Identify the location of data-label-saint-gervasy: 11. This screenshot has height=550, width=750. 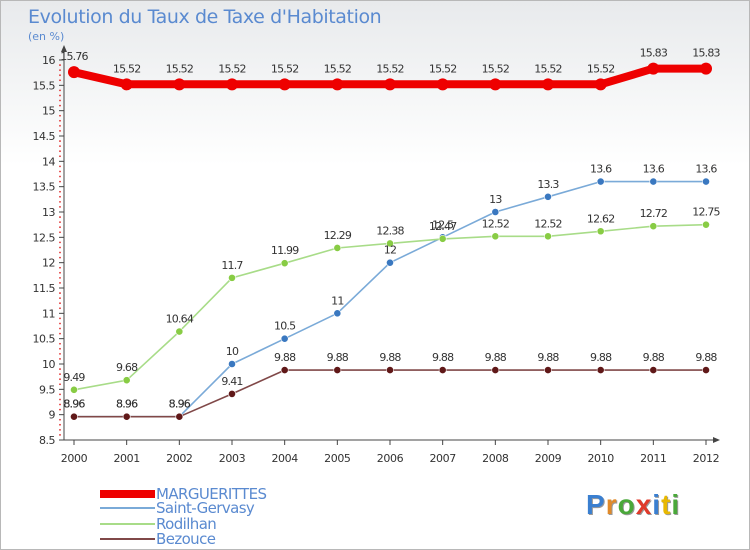
(337, 300).